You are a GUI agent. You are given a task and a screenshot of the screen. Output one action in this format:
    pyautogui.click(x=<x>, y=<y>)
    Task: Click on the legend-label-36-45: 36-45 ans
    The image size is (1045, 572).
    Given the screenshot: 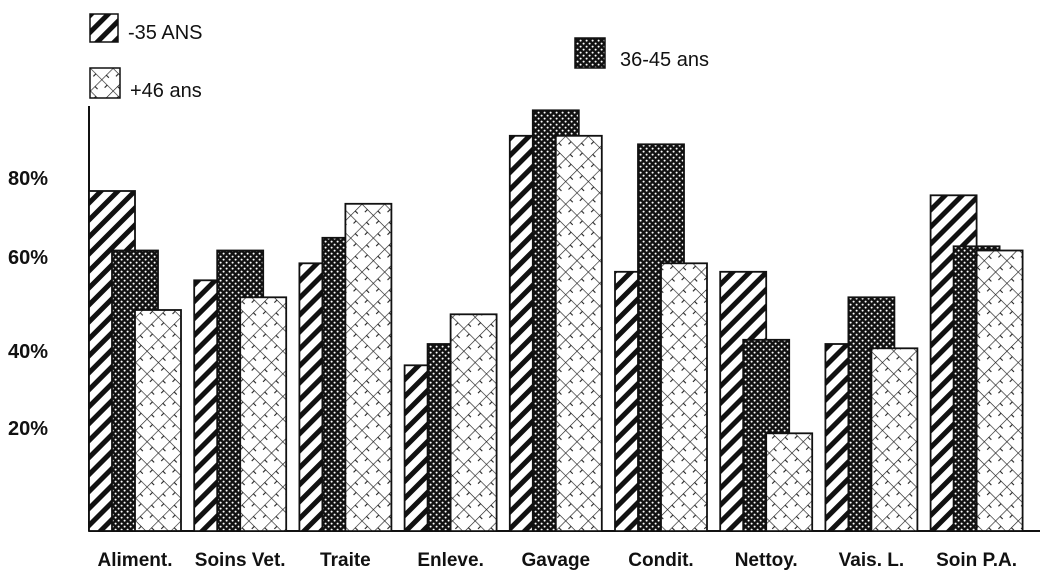 What is the action you would take?
    pyautogui.click(x=664, y=60)
    